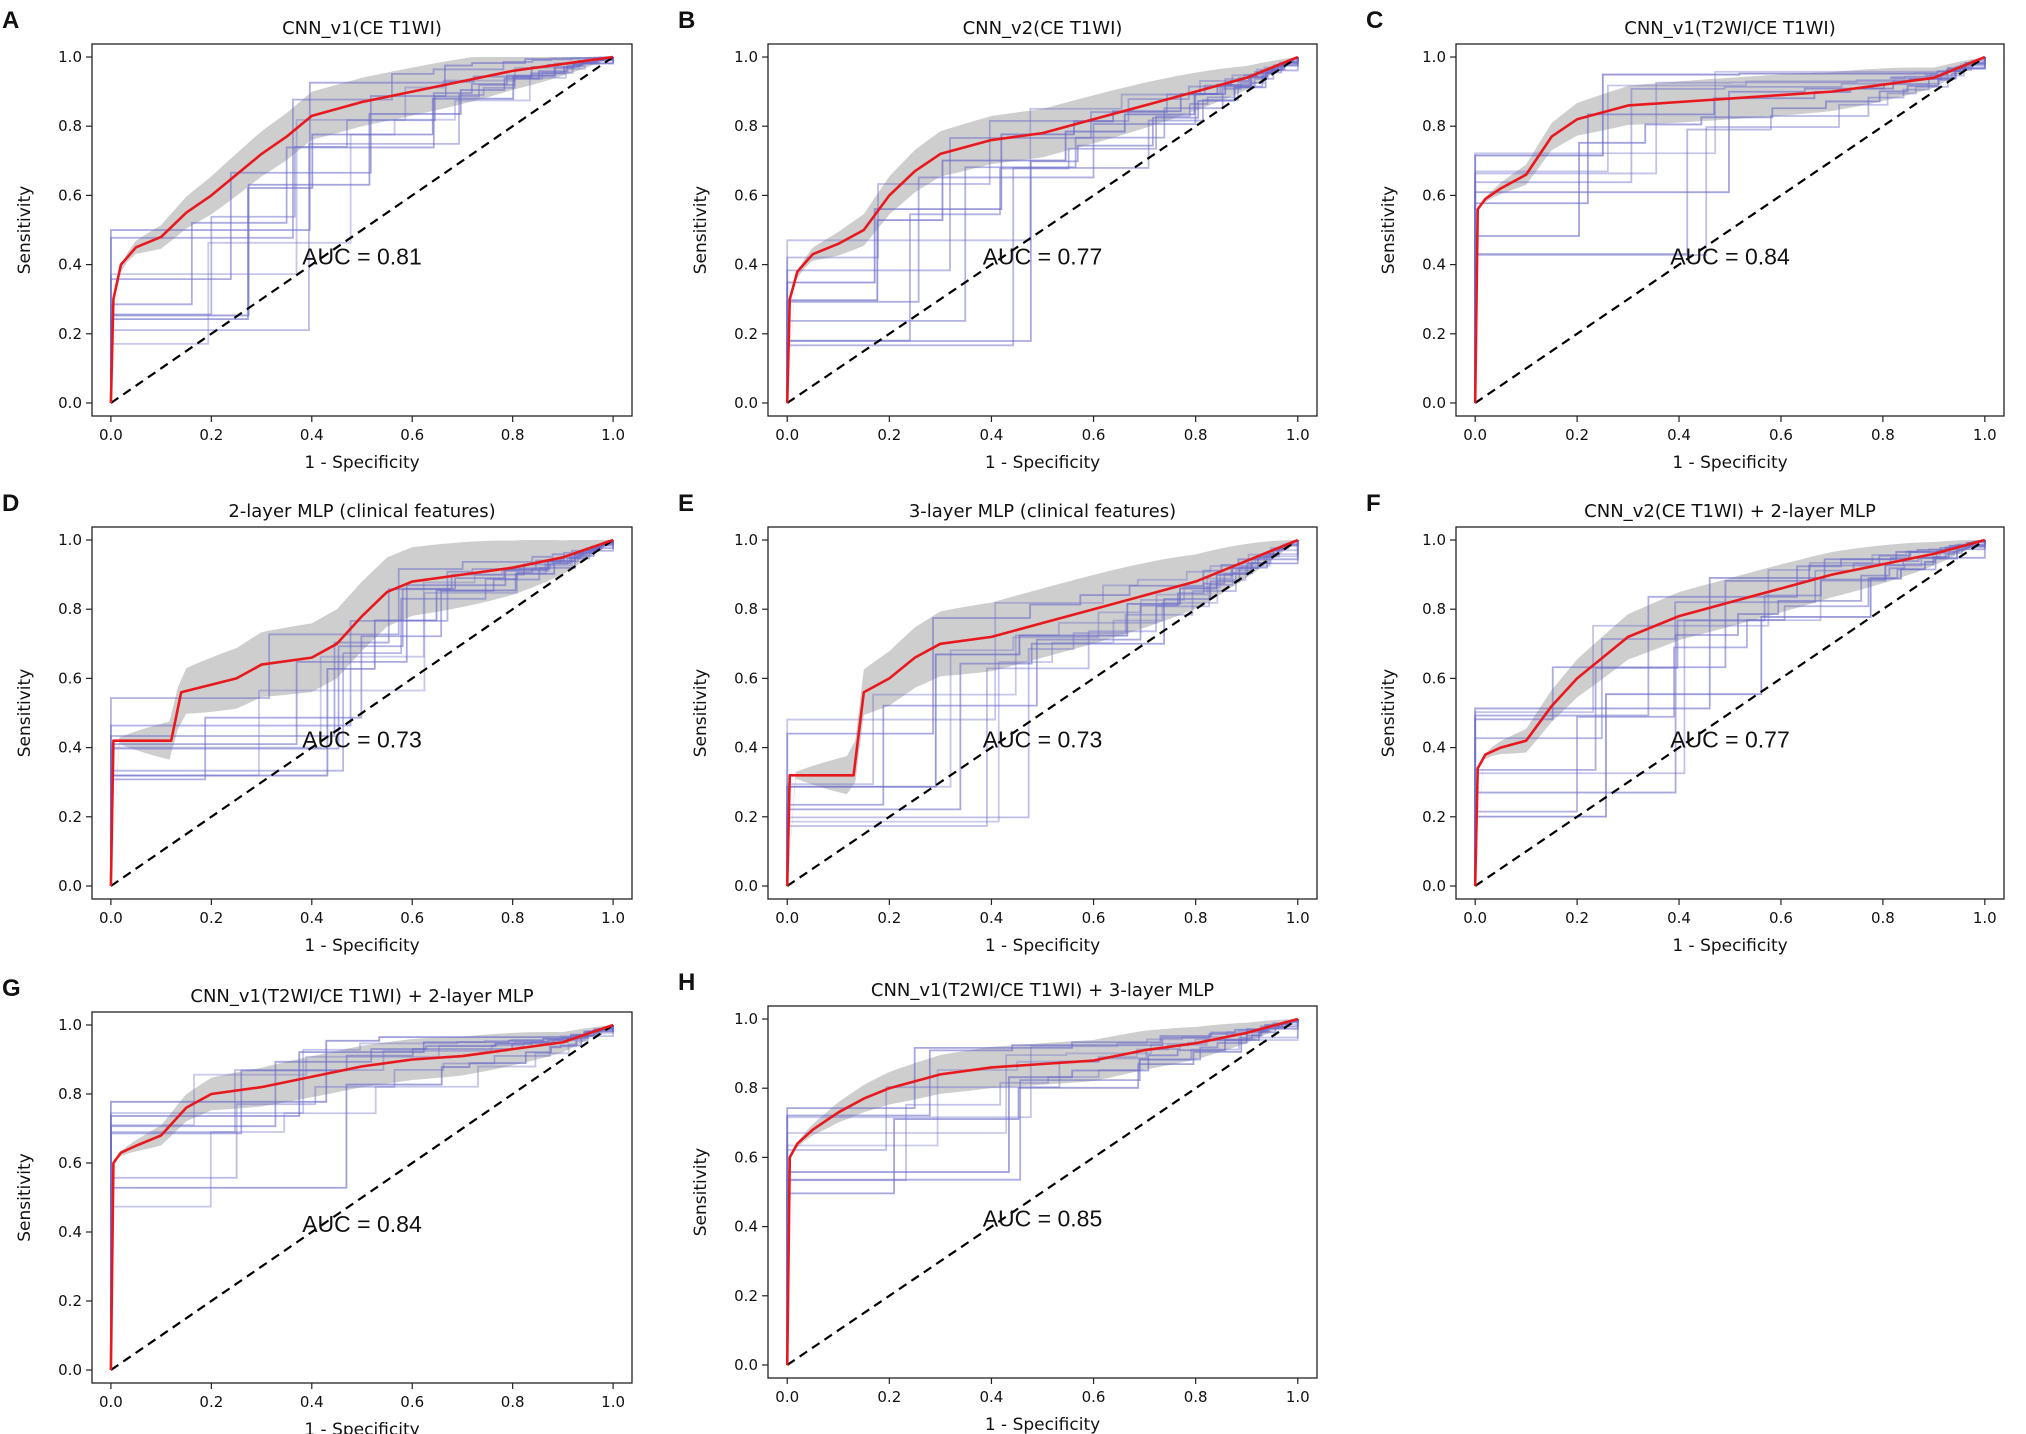 This screenshot has height=1434, width=2026. Describe the element at coordinates (1043, 1219) in the screenshot. I see `auc-annotation: AUC = 0.85` at that location.